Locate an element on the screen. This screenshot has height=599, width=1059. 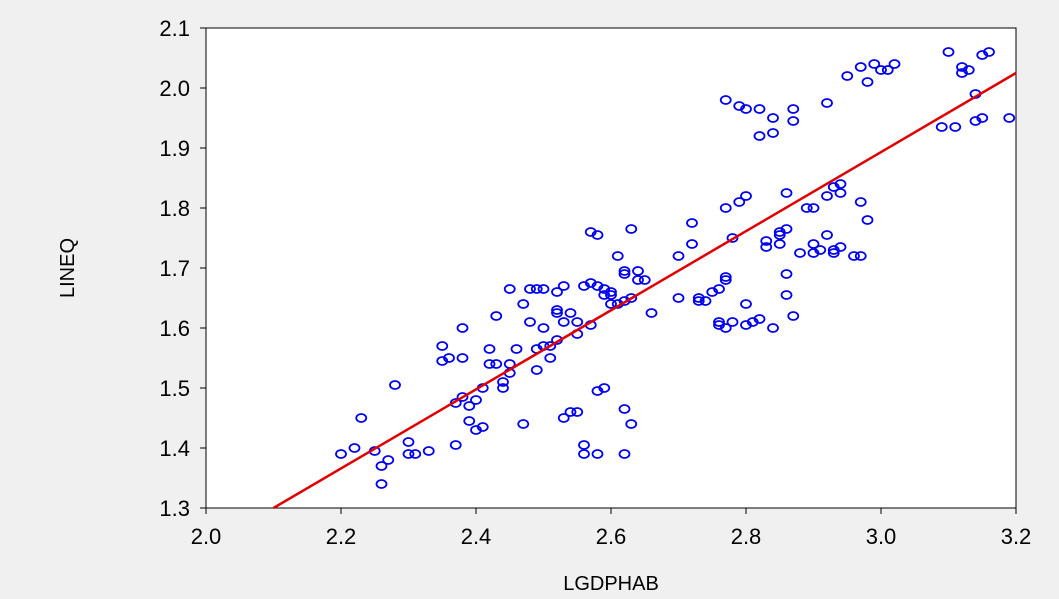
x-tick-label: 3.2 is located at coordinates (1016, 536).